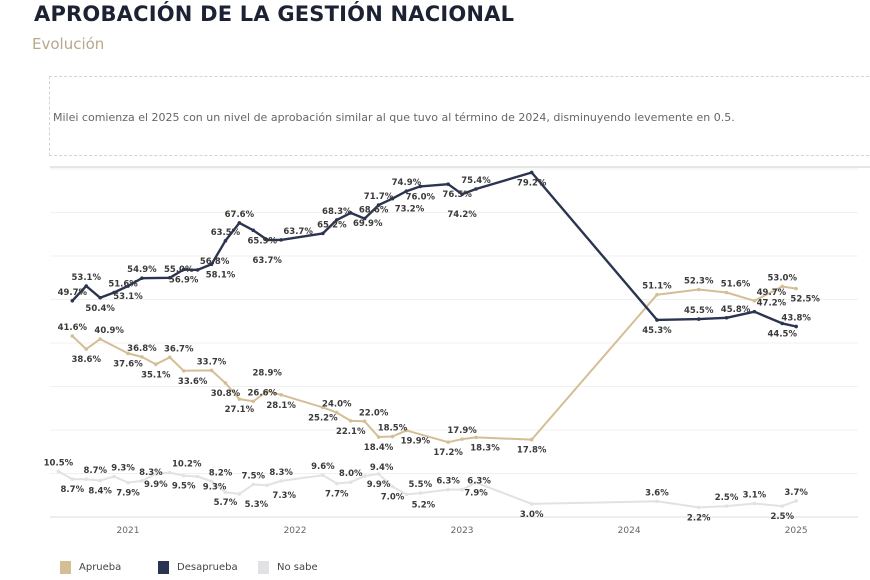 The image size is (870, 580). What do you see at coordinates (198, 567) in the screenshot?
I see `legend-item-desaprueba: Desaprueba` at bounding box center [198, 567].